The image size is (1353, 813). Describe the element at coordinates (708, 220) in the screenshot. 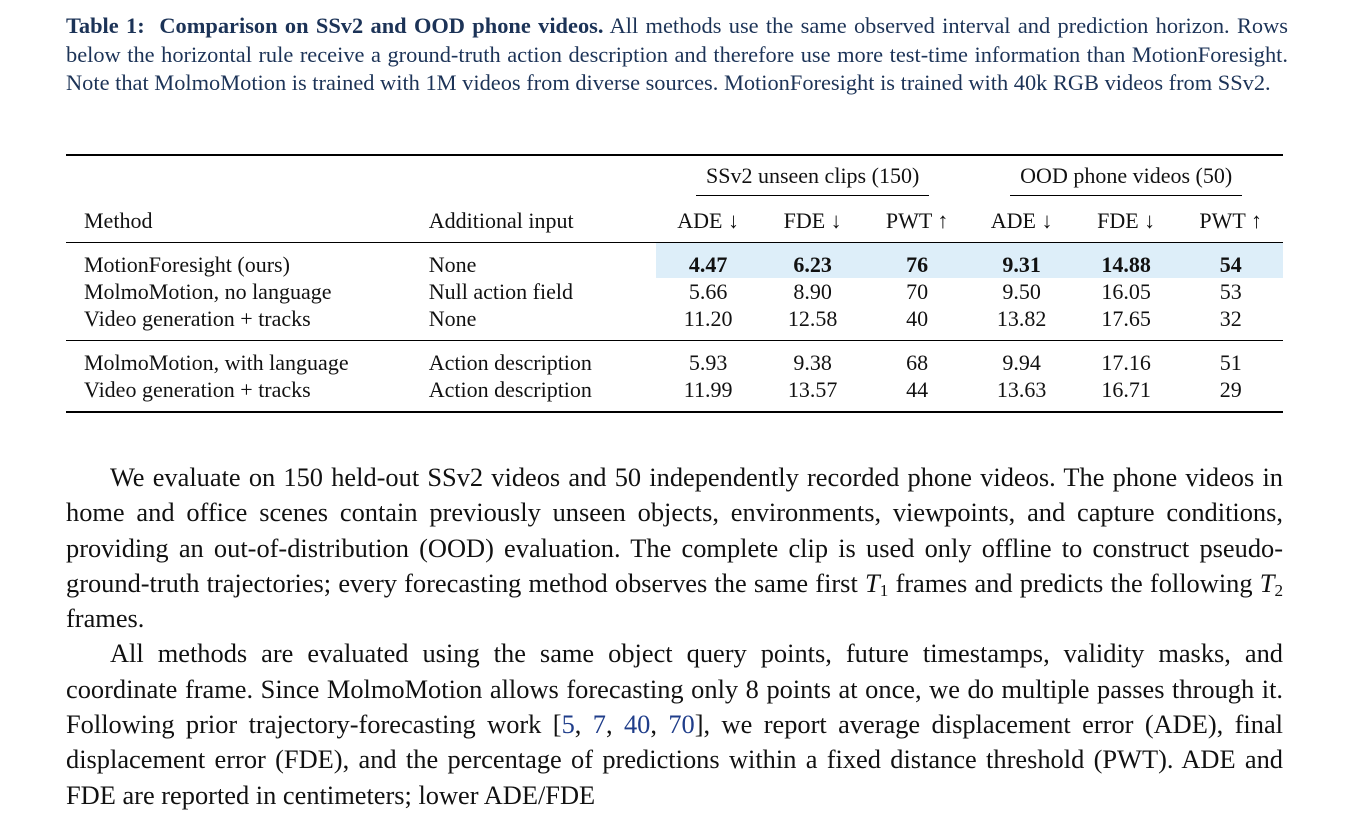

I see `col-ssv2-ade: ADE ↓` at that location.